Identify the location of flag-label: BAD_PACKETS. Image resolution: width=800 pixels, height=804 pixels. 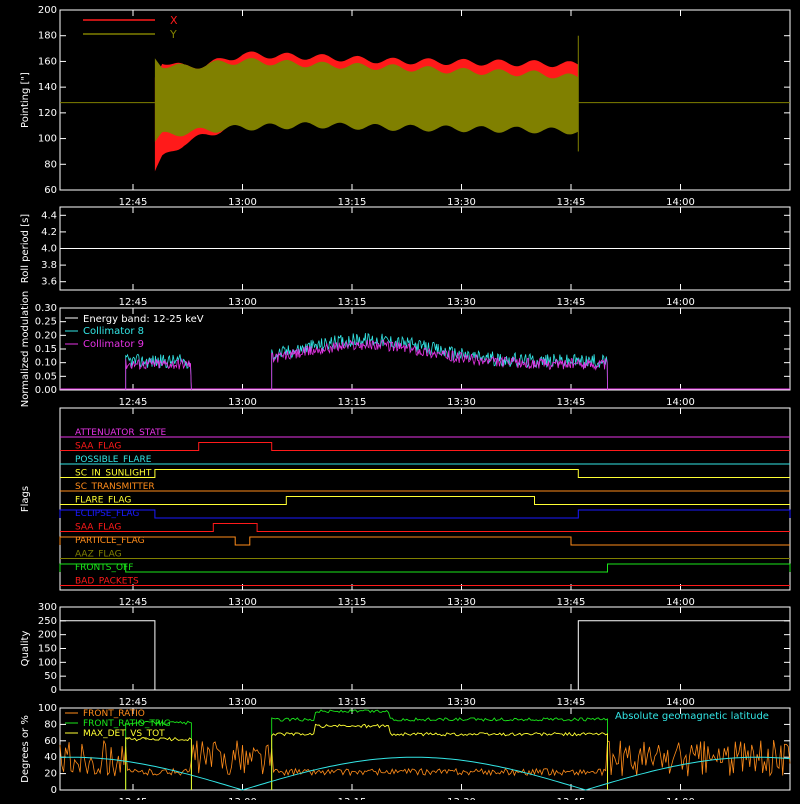
(107, 582).